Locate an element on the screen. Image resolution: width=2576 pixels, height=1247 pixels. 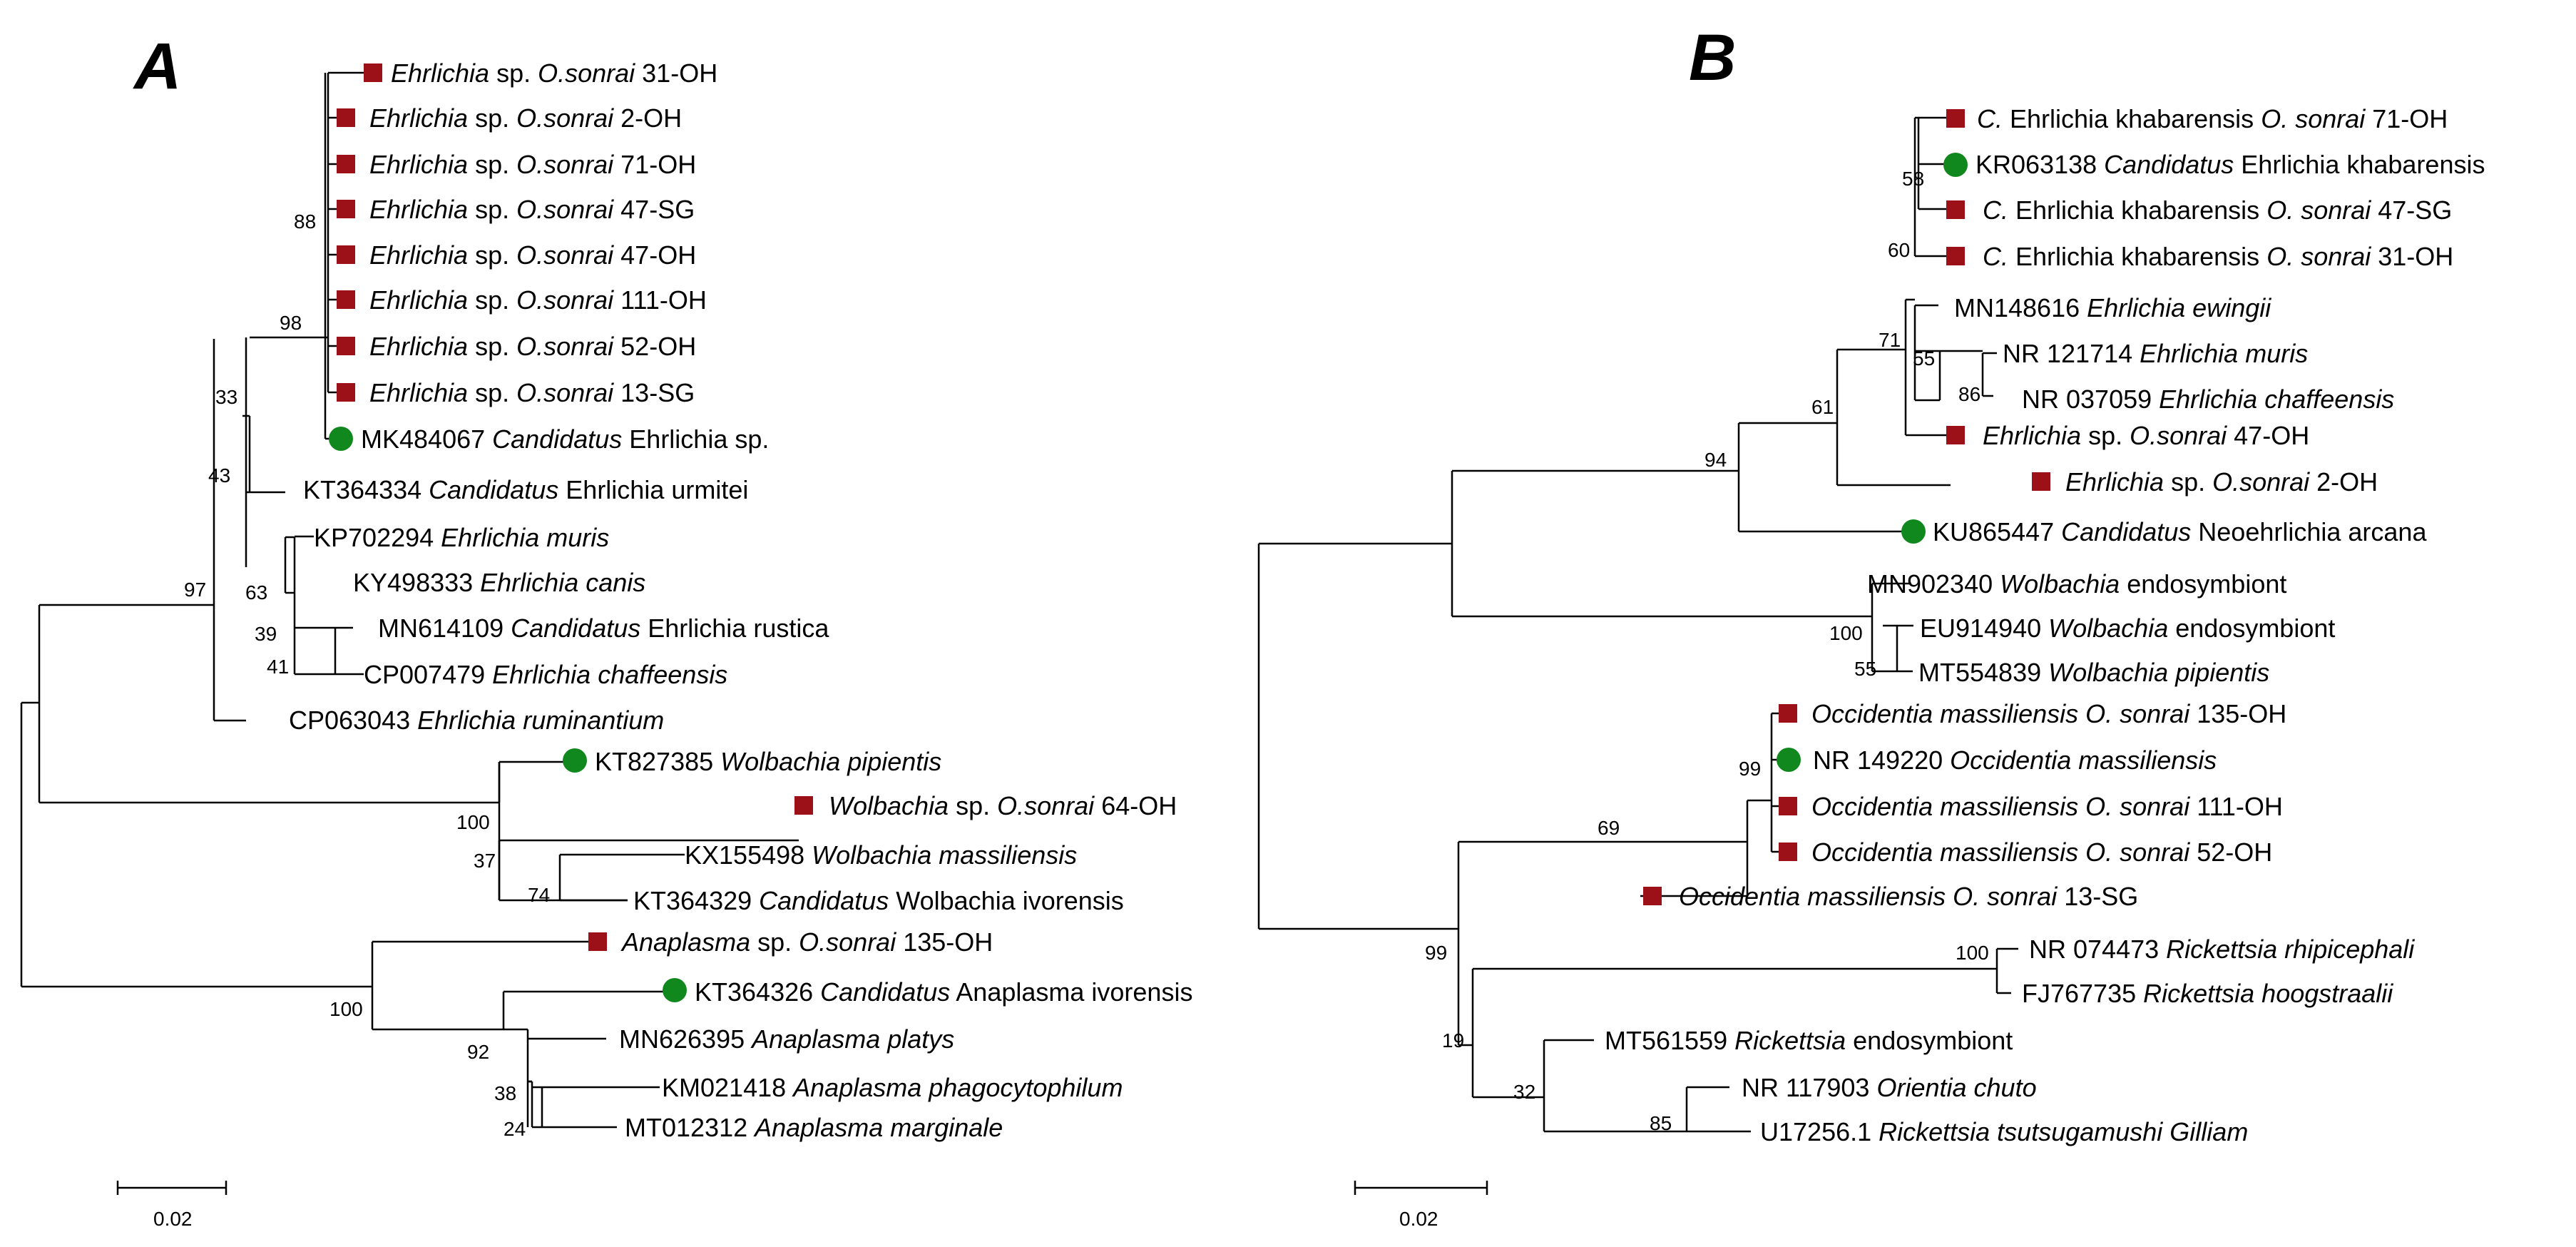
taxon-label-part: Rickettsia hoogstraalii is located at coordinates (2268, 993).